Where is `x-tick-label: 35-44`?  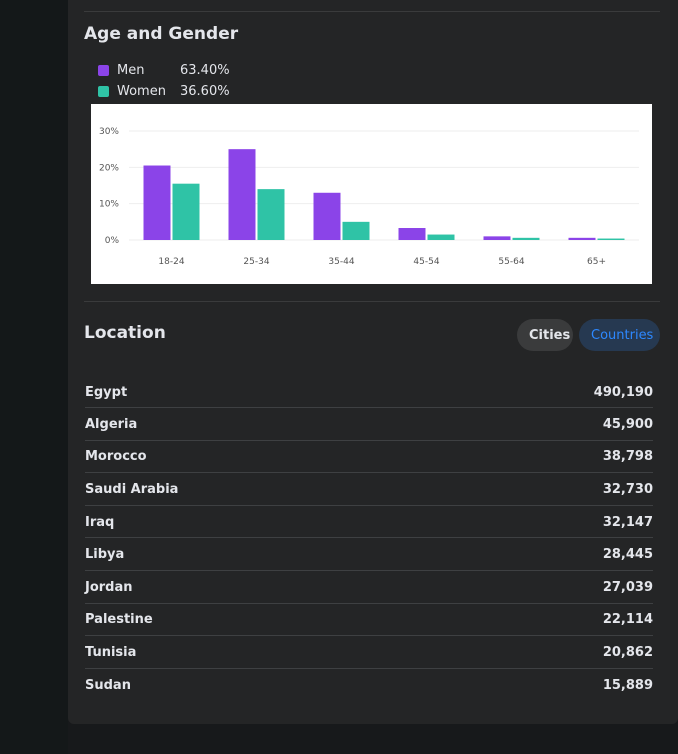
x-tick-label: 35-44 is located at coordinates (341, 262).